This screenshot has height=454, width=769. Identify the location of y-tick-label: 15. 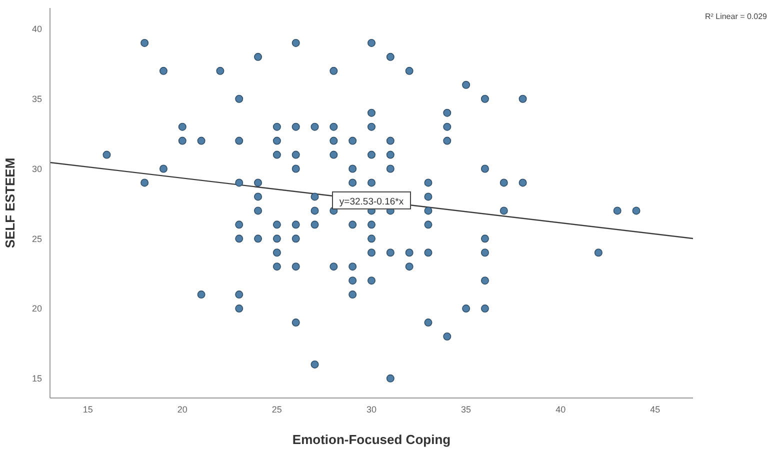
(37, 379).